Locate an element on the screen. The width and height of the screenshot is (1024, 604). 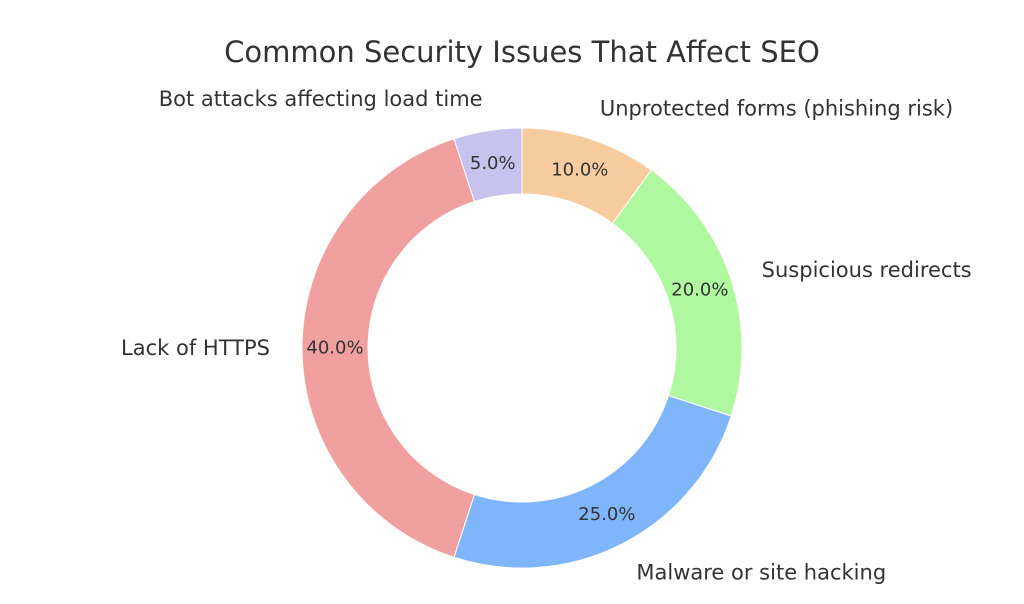
chart-title: Common Security Issues That Affect SEO is located at coordinates (522, 52).